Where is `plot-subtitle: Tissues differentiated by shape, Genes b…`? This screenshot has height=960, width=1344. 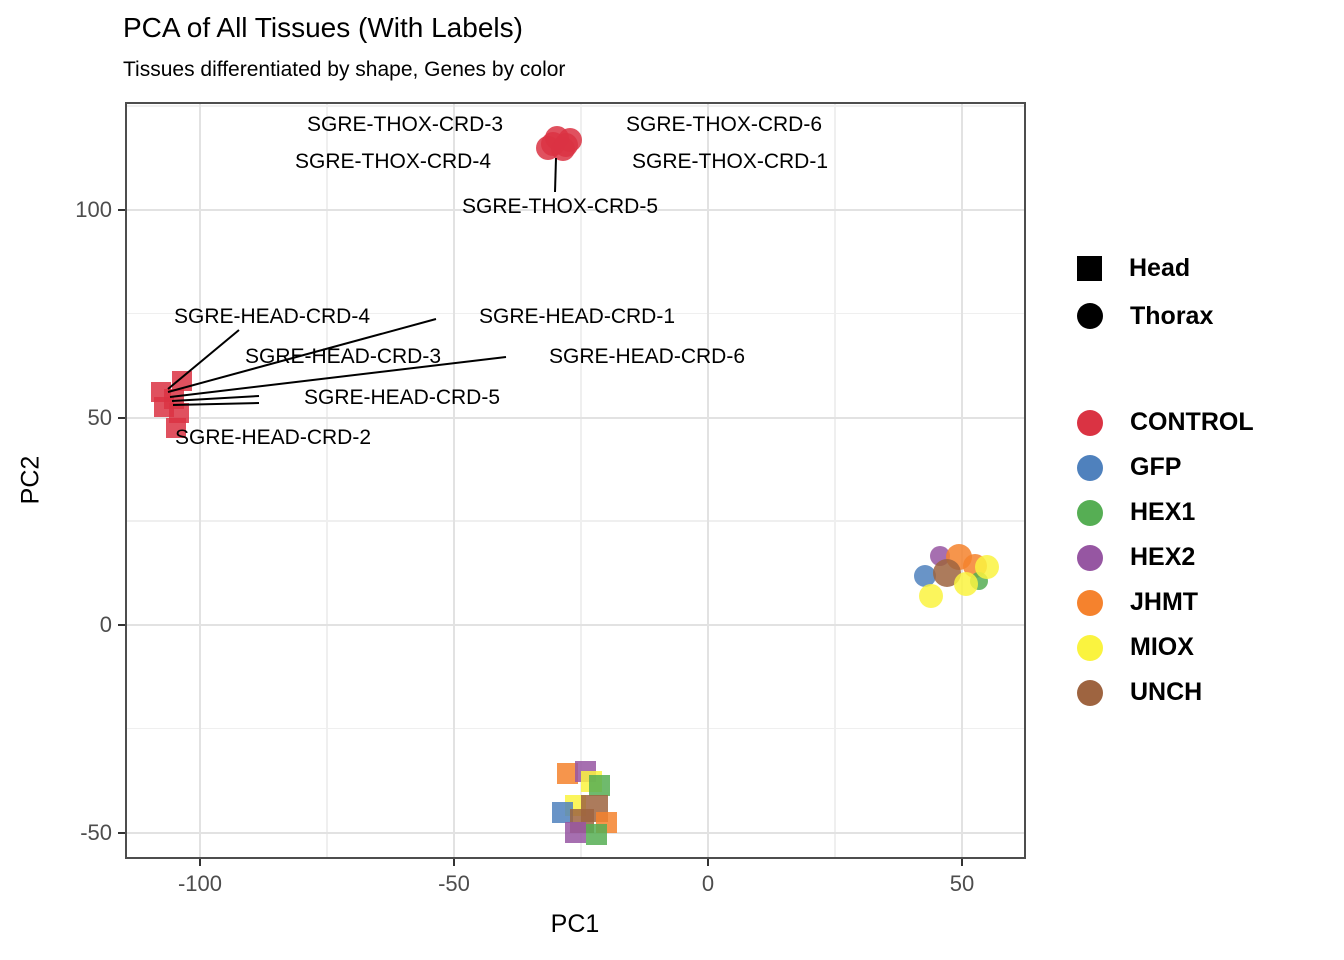
plot-subtitle: Tissues differentiated by shape, Genes b… is located at coordinates (344, 69).